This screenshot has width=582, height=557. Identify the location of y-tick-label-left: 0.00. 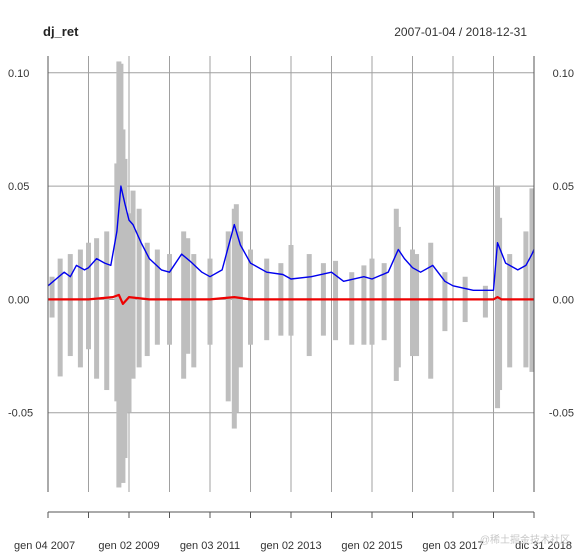
(18, 300).